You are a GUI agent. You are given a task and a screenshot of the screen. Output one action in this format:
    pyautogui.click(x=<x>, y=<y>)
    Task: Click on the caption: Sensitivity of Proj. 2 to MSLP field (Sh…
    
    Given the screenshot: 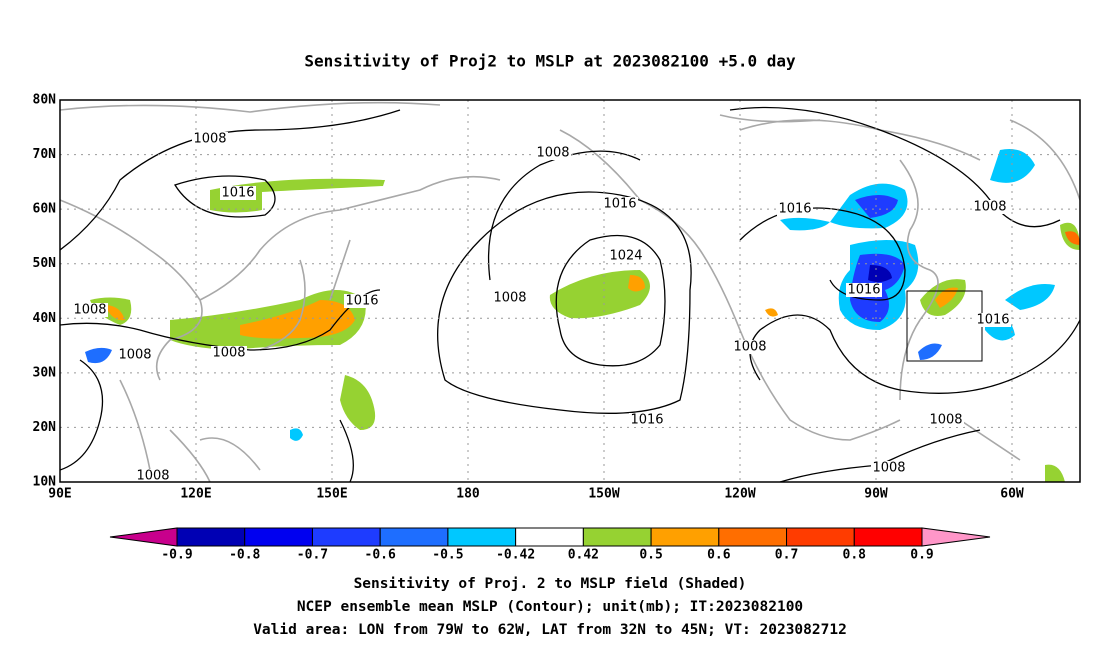 What is the action you would take?
    pyautogui.click(x=550, y=607)
    